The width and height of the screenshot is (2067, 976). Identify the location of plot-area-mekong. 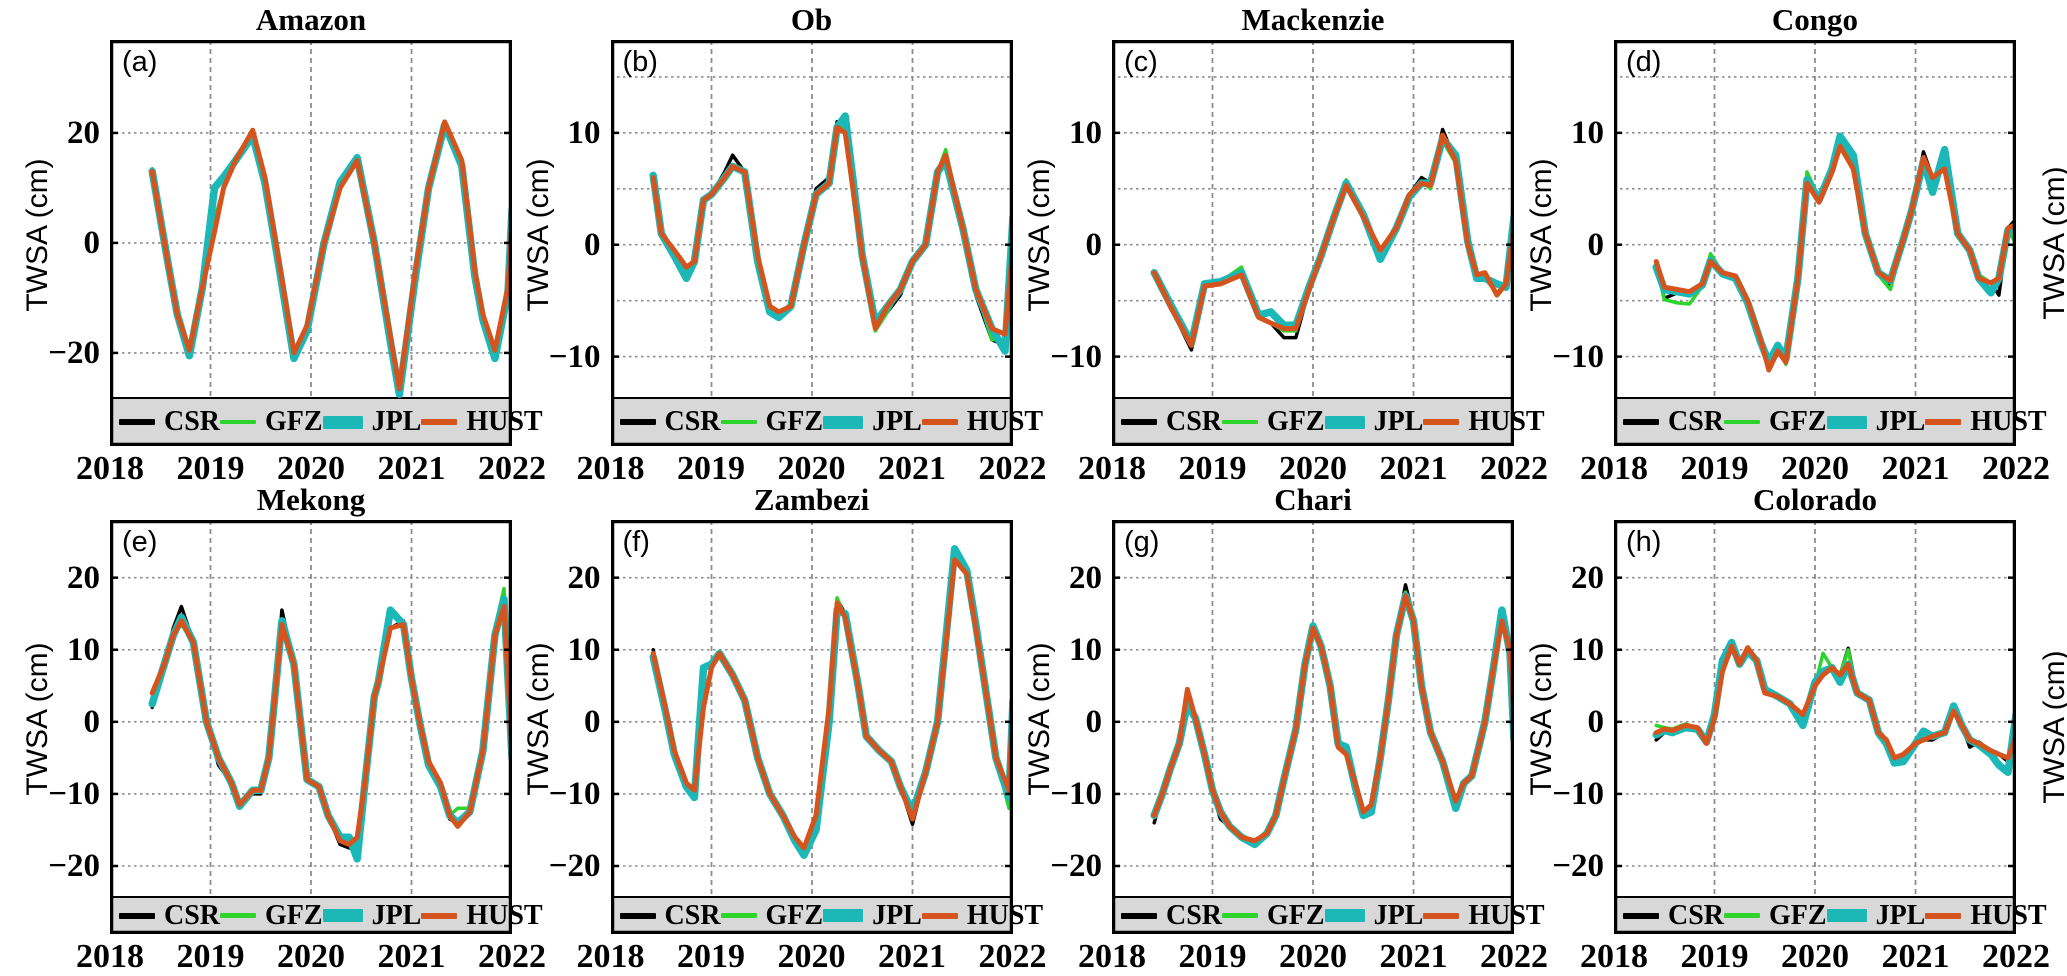
(311, 727).